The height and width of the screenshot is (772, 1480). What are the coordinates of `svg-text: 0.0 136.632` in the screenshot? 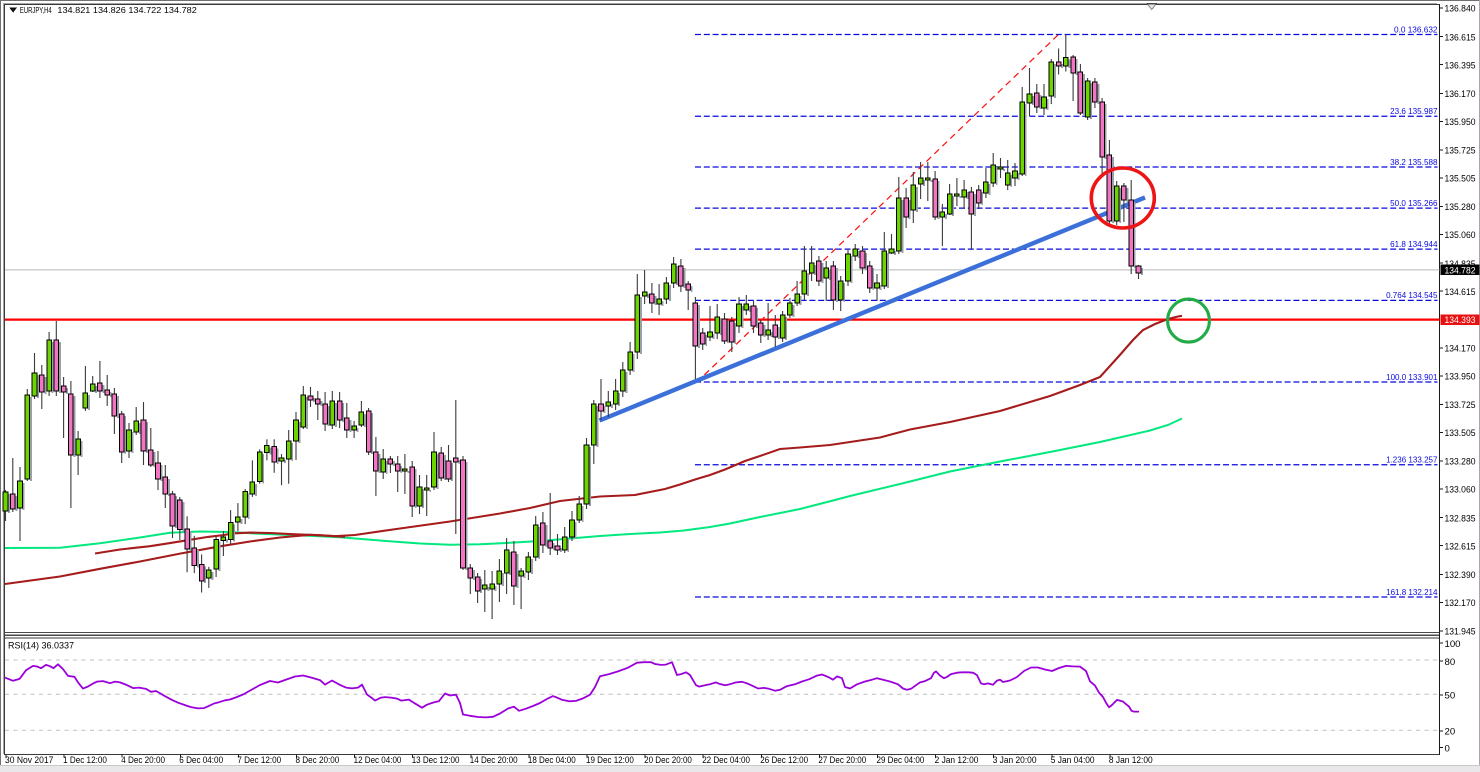 It's located at (1416, 29).